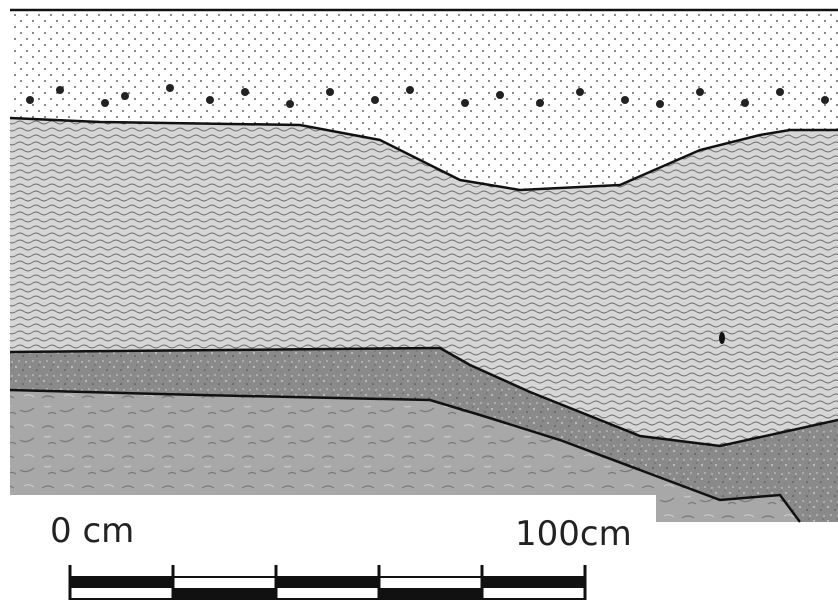 The width and height of the screenshot is (838, 604). What do you see at coordinates (573, 534) in the screenshot?
I see `scale-end-label: 100cm` at bounding box center [573, 534].